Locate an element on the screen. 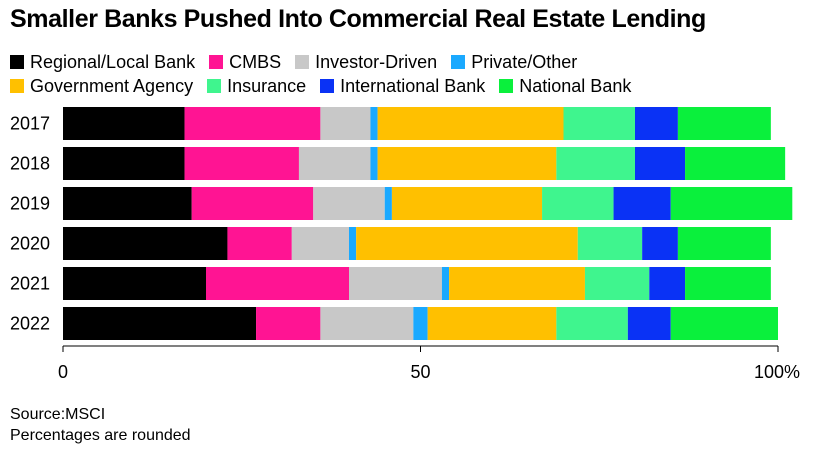 This screenshot has height=451, width=817. legend-label: Insurance is located at coordinates (267, 85).